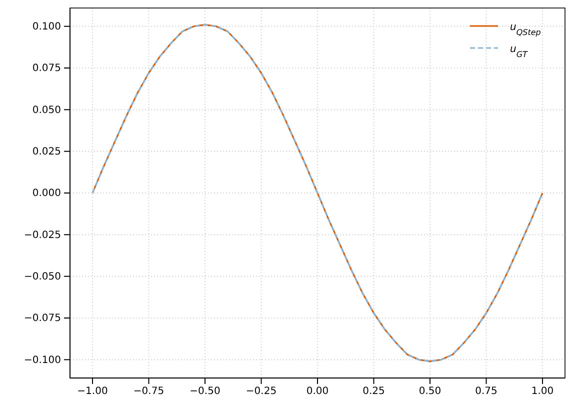  What do you see at coordinates (373, 392) in the screenshot?
I see `x-tick-label: 0.25` at bounding box center [373, 392].